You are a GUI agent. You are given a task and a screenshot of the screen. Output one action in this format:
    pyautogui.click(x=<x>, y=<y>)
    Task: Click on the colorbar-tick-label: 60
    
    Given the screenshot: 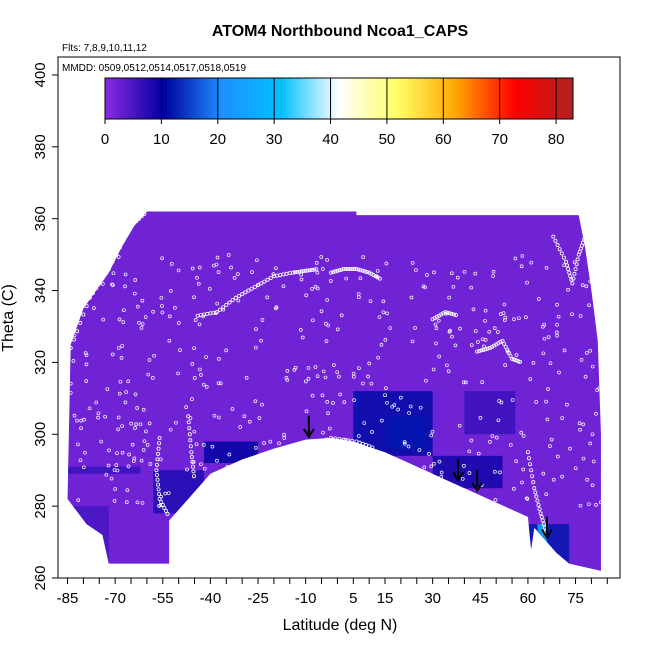 What is the action you would take?
    pyautogui.click(x=443, y=139)
    